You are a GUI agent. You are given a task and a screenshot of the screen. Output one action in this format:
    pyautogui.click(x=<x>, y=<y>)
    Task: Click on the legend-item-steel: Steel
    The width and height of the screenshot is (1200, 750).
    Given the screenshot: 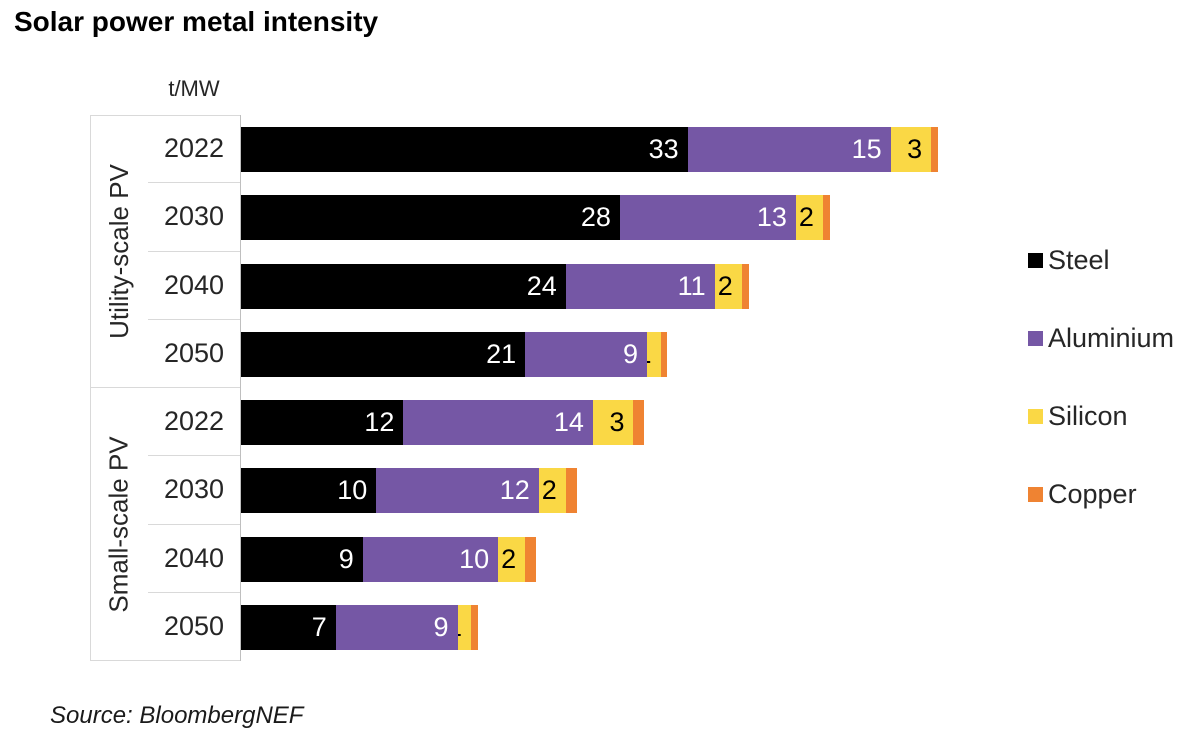 What is the action you would take?
    pyautogui.click(x=1101, y=259)
    